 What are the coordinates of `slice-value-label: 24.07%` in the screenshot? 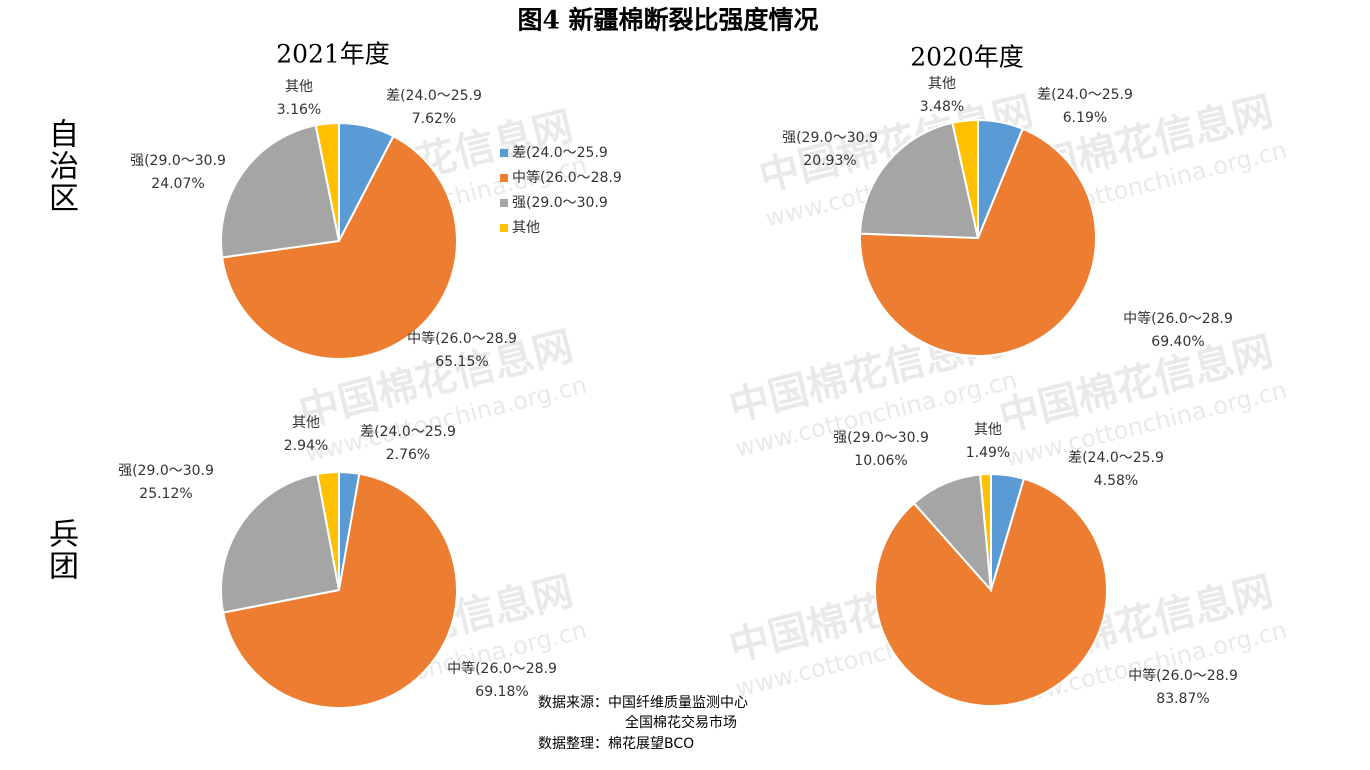 It's located at (177, 184).